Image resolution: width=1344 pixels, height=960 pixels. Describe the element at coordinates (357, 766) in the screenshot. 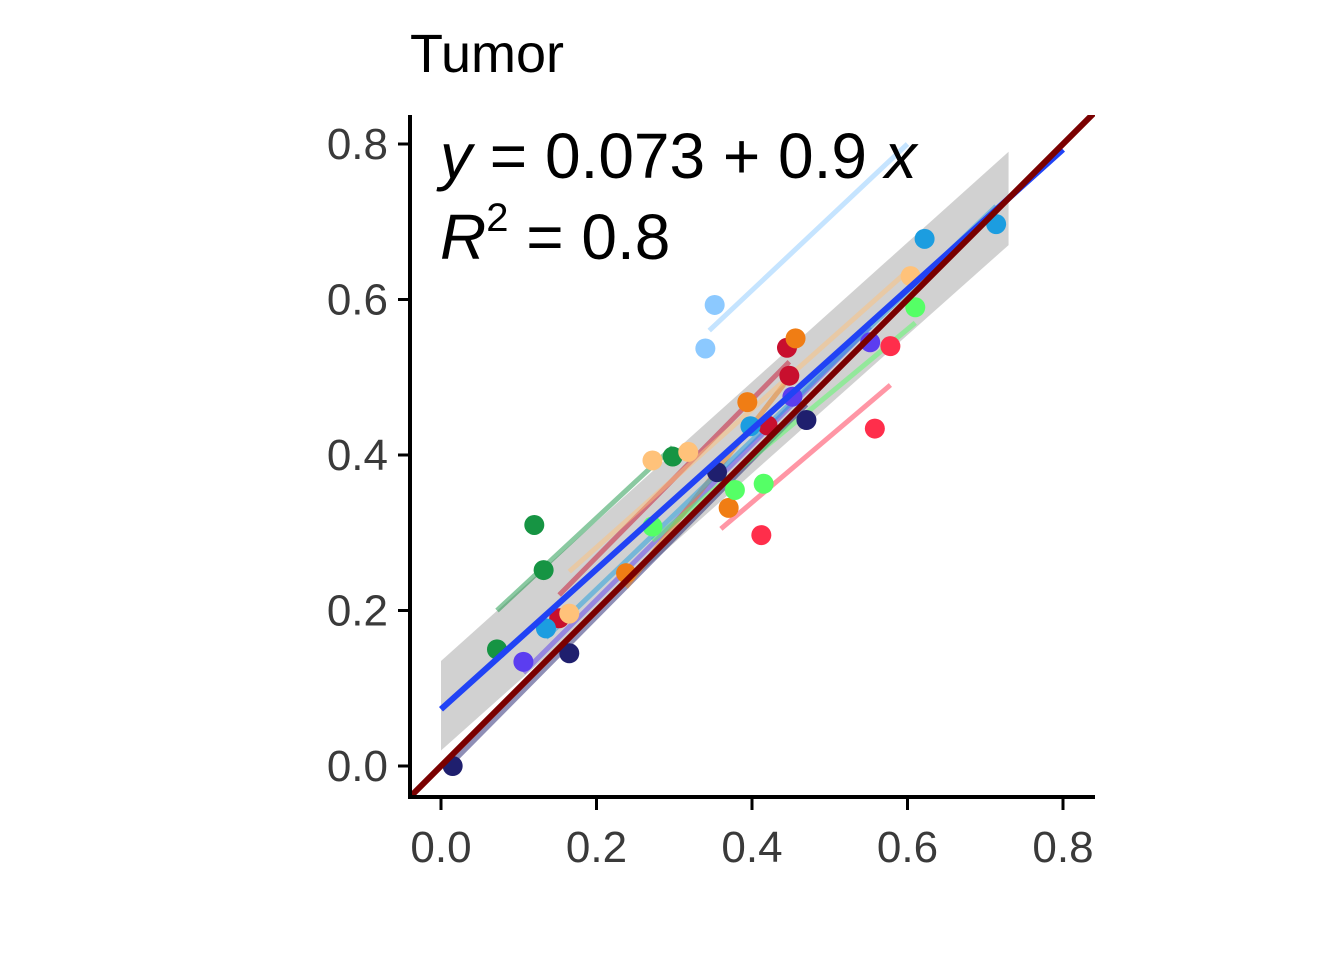

I see `y-tick-label: 0.0` at that location.